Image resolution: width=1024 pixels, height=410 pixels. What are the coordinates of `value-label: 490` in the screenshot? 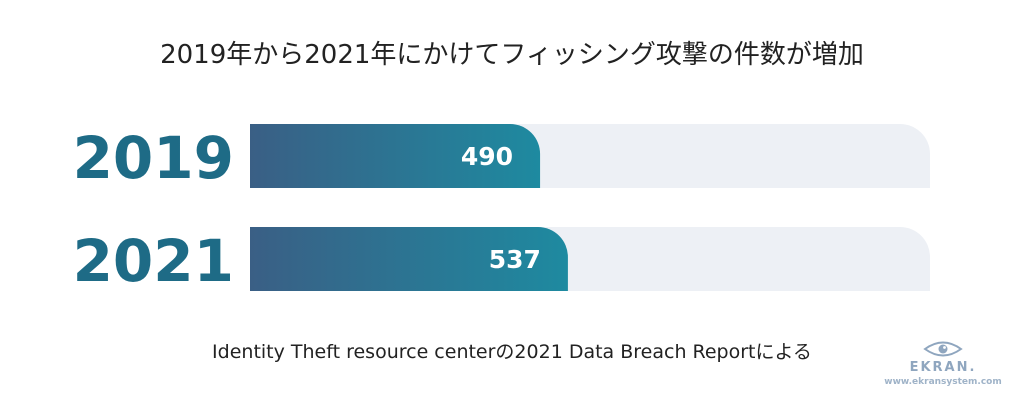 It's located at (487, 156).